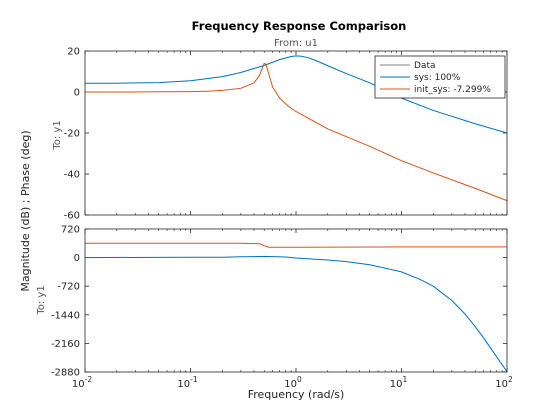  What do you see at coordinates (72, 175) in the screenshot?
I see `mag-y-tick-label: -40` at bounding box center [72, 175].